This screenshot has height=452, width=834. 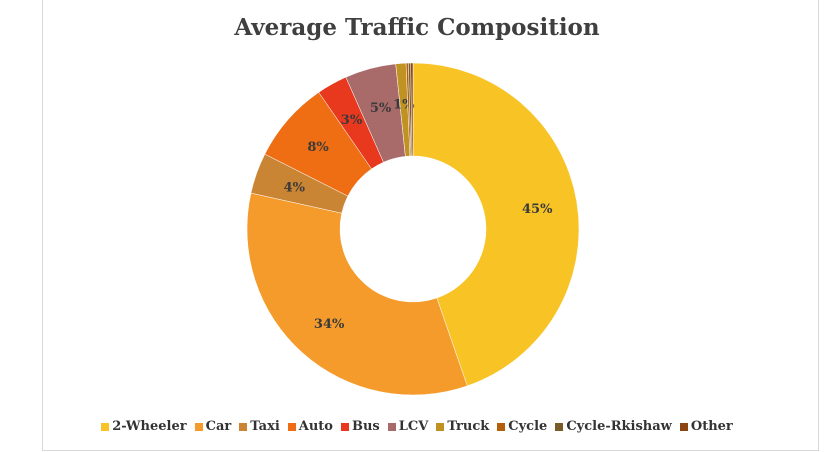 I want to click on legend-item-cycle-rkishaw: Cycle-Rkishaw, so click(x=613, y=426).